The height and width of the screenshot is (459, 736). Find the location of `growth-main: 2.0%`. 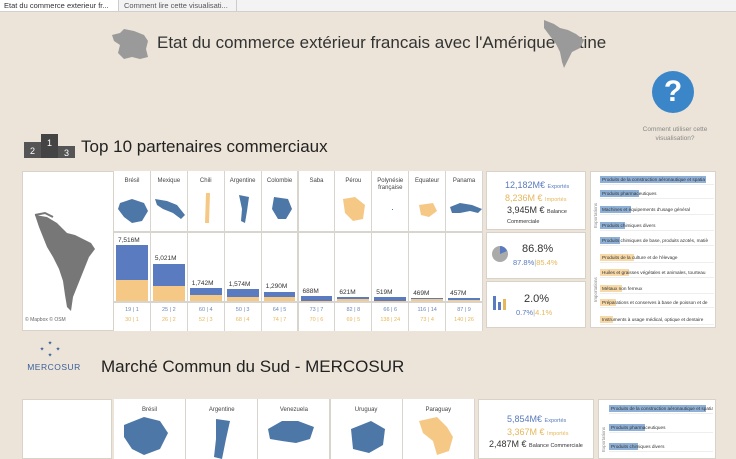

growth-main: 2.0% is located at coordinates (536, 299).